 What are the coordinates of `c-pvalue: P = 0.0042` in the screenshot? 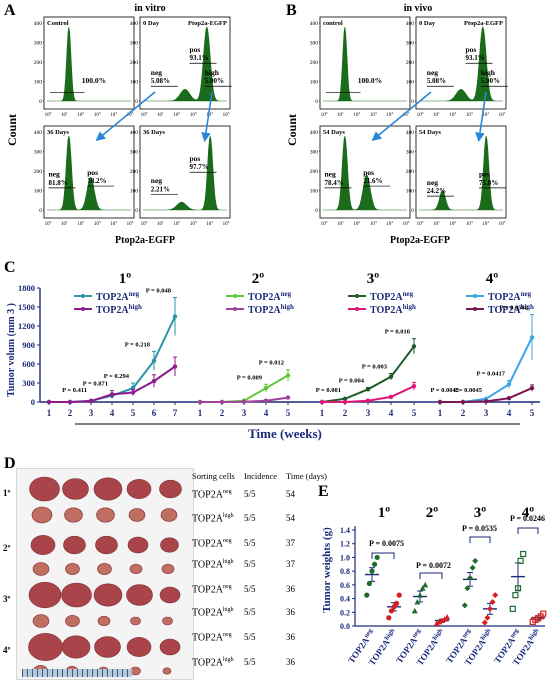 It's located at (445, 390).